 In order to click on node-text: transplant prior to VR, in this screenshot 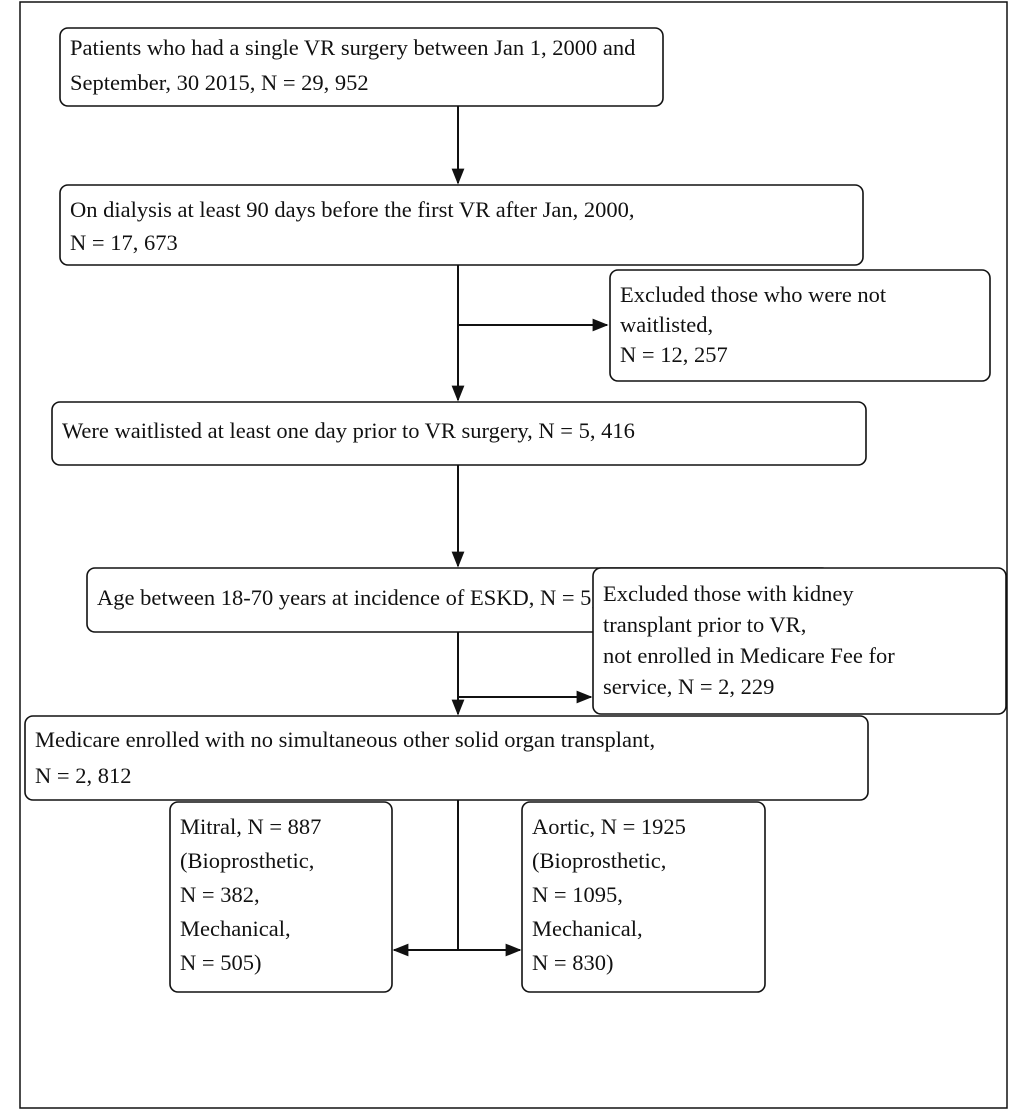, I will do `click(704, 624)`.